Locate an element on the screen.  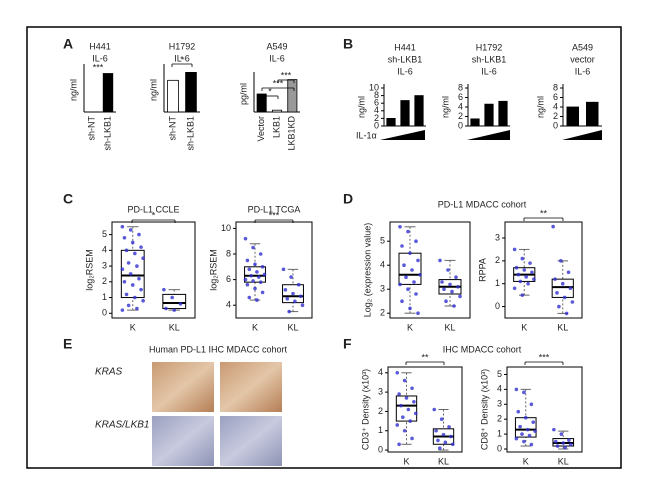
y-axis-label: pg/ml is located at coordinates (243, 94).